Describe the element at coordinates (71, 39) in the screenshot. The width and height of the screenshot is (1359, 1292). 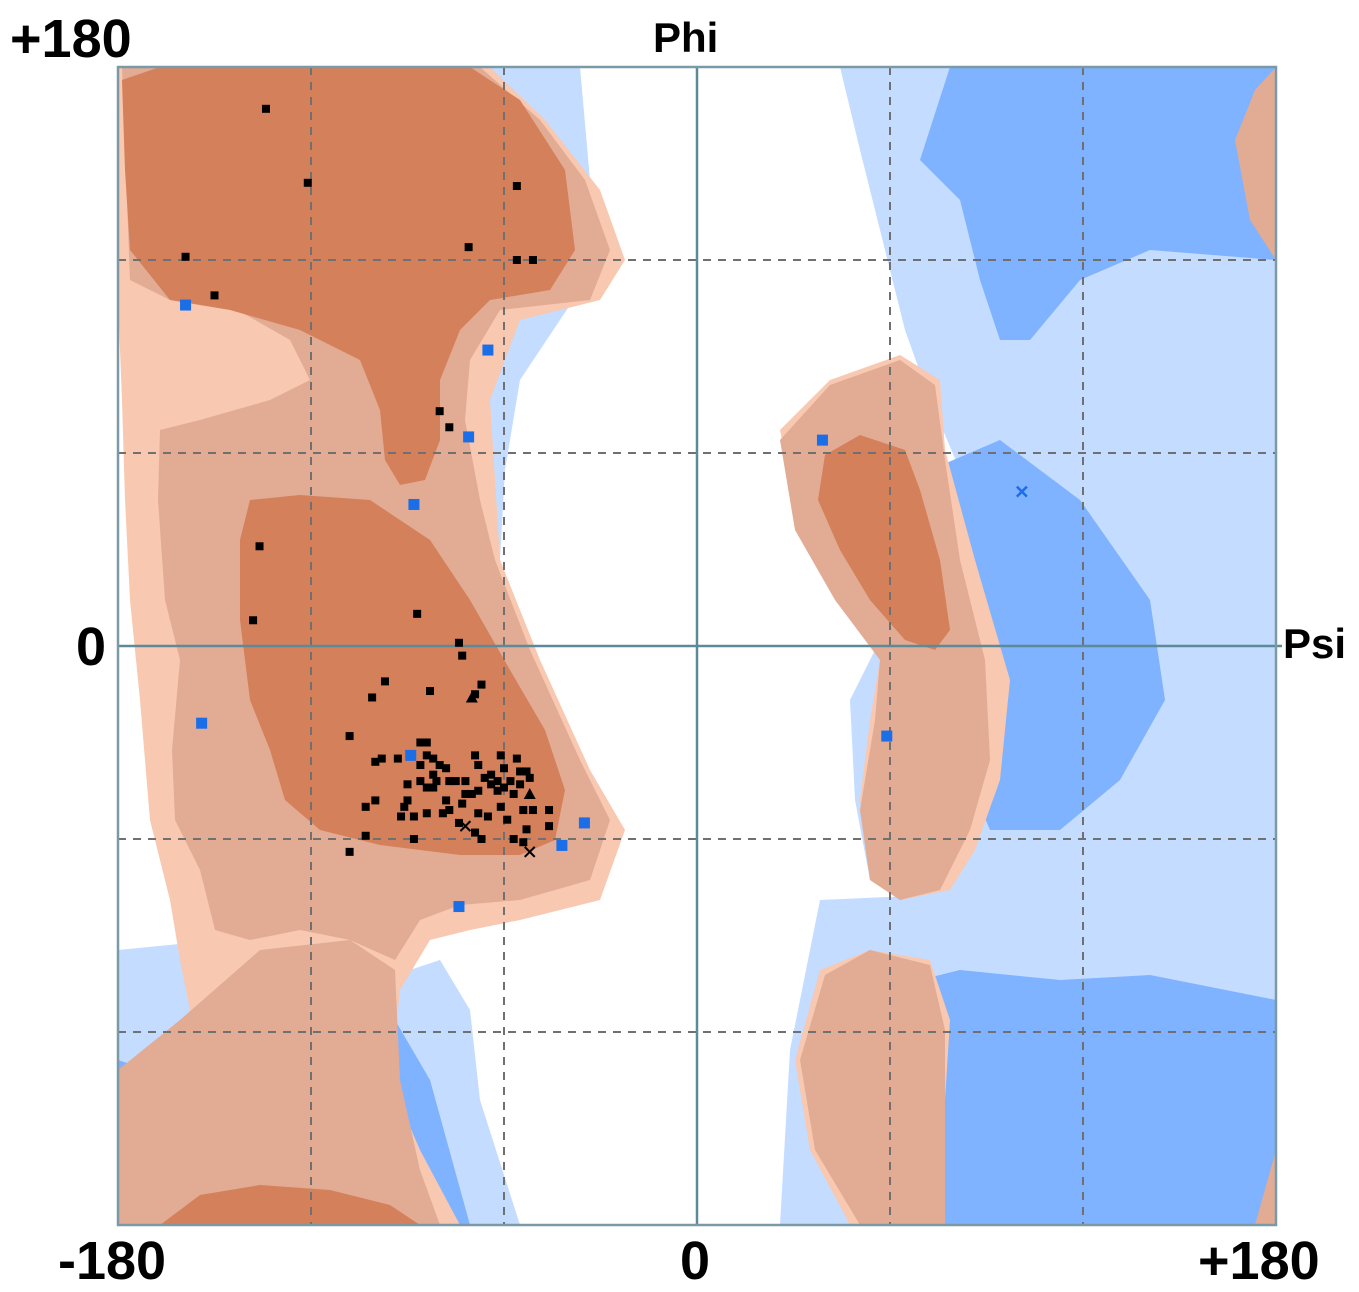
I see `y-max-tick-label: +180` at that location.